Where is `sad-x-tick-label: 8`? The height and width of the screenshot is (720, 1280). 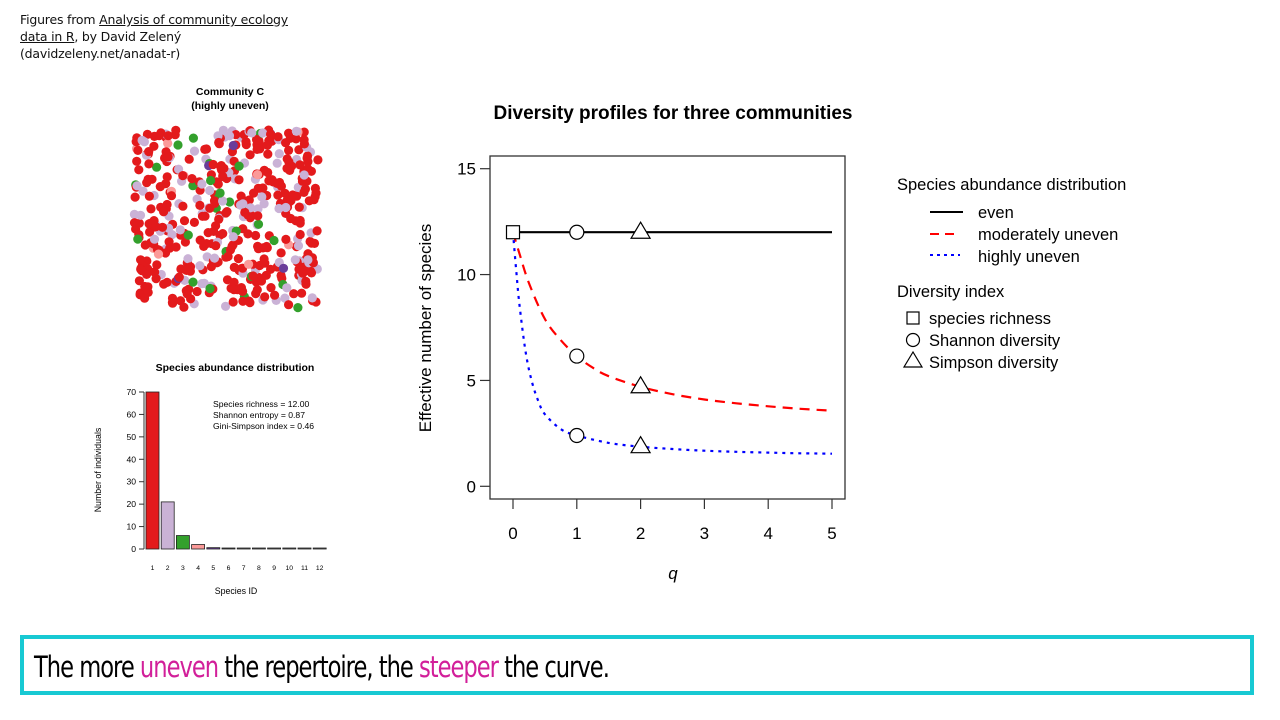 sad-x-tick-label: 8 is located at coordinates (259, 568).